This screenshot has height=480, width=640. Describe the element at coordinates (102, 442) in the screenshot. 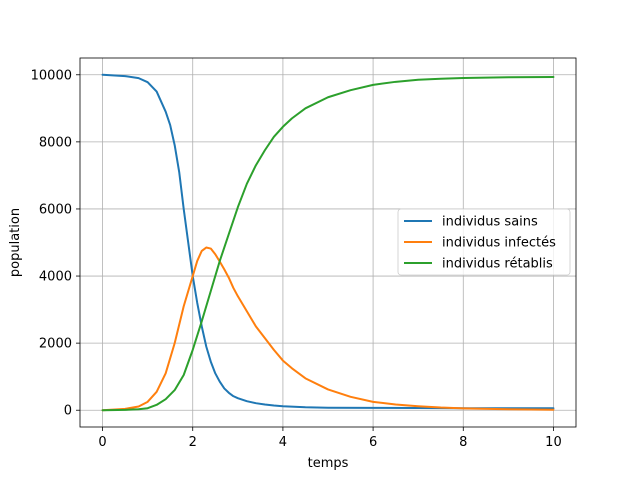

I see `x-tick-label-0: 0` at that location.